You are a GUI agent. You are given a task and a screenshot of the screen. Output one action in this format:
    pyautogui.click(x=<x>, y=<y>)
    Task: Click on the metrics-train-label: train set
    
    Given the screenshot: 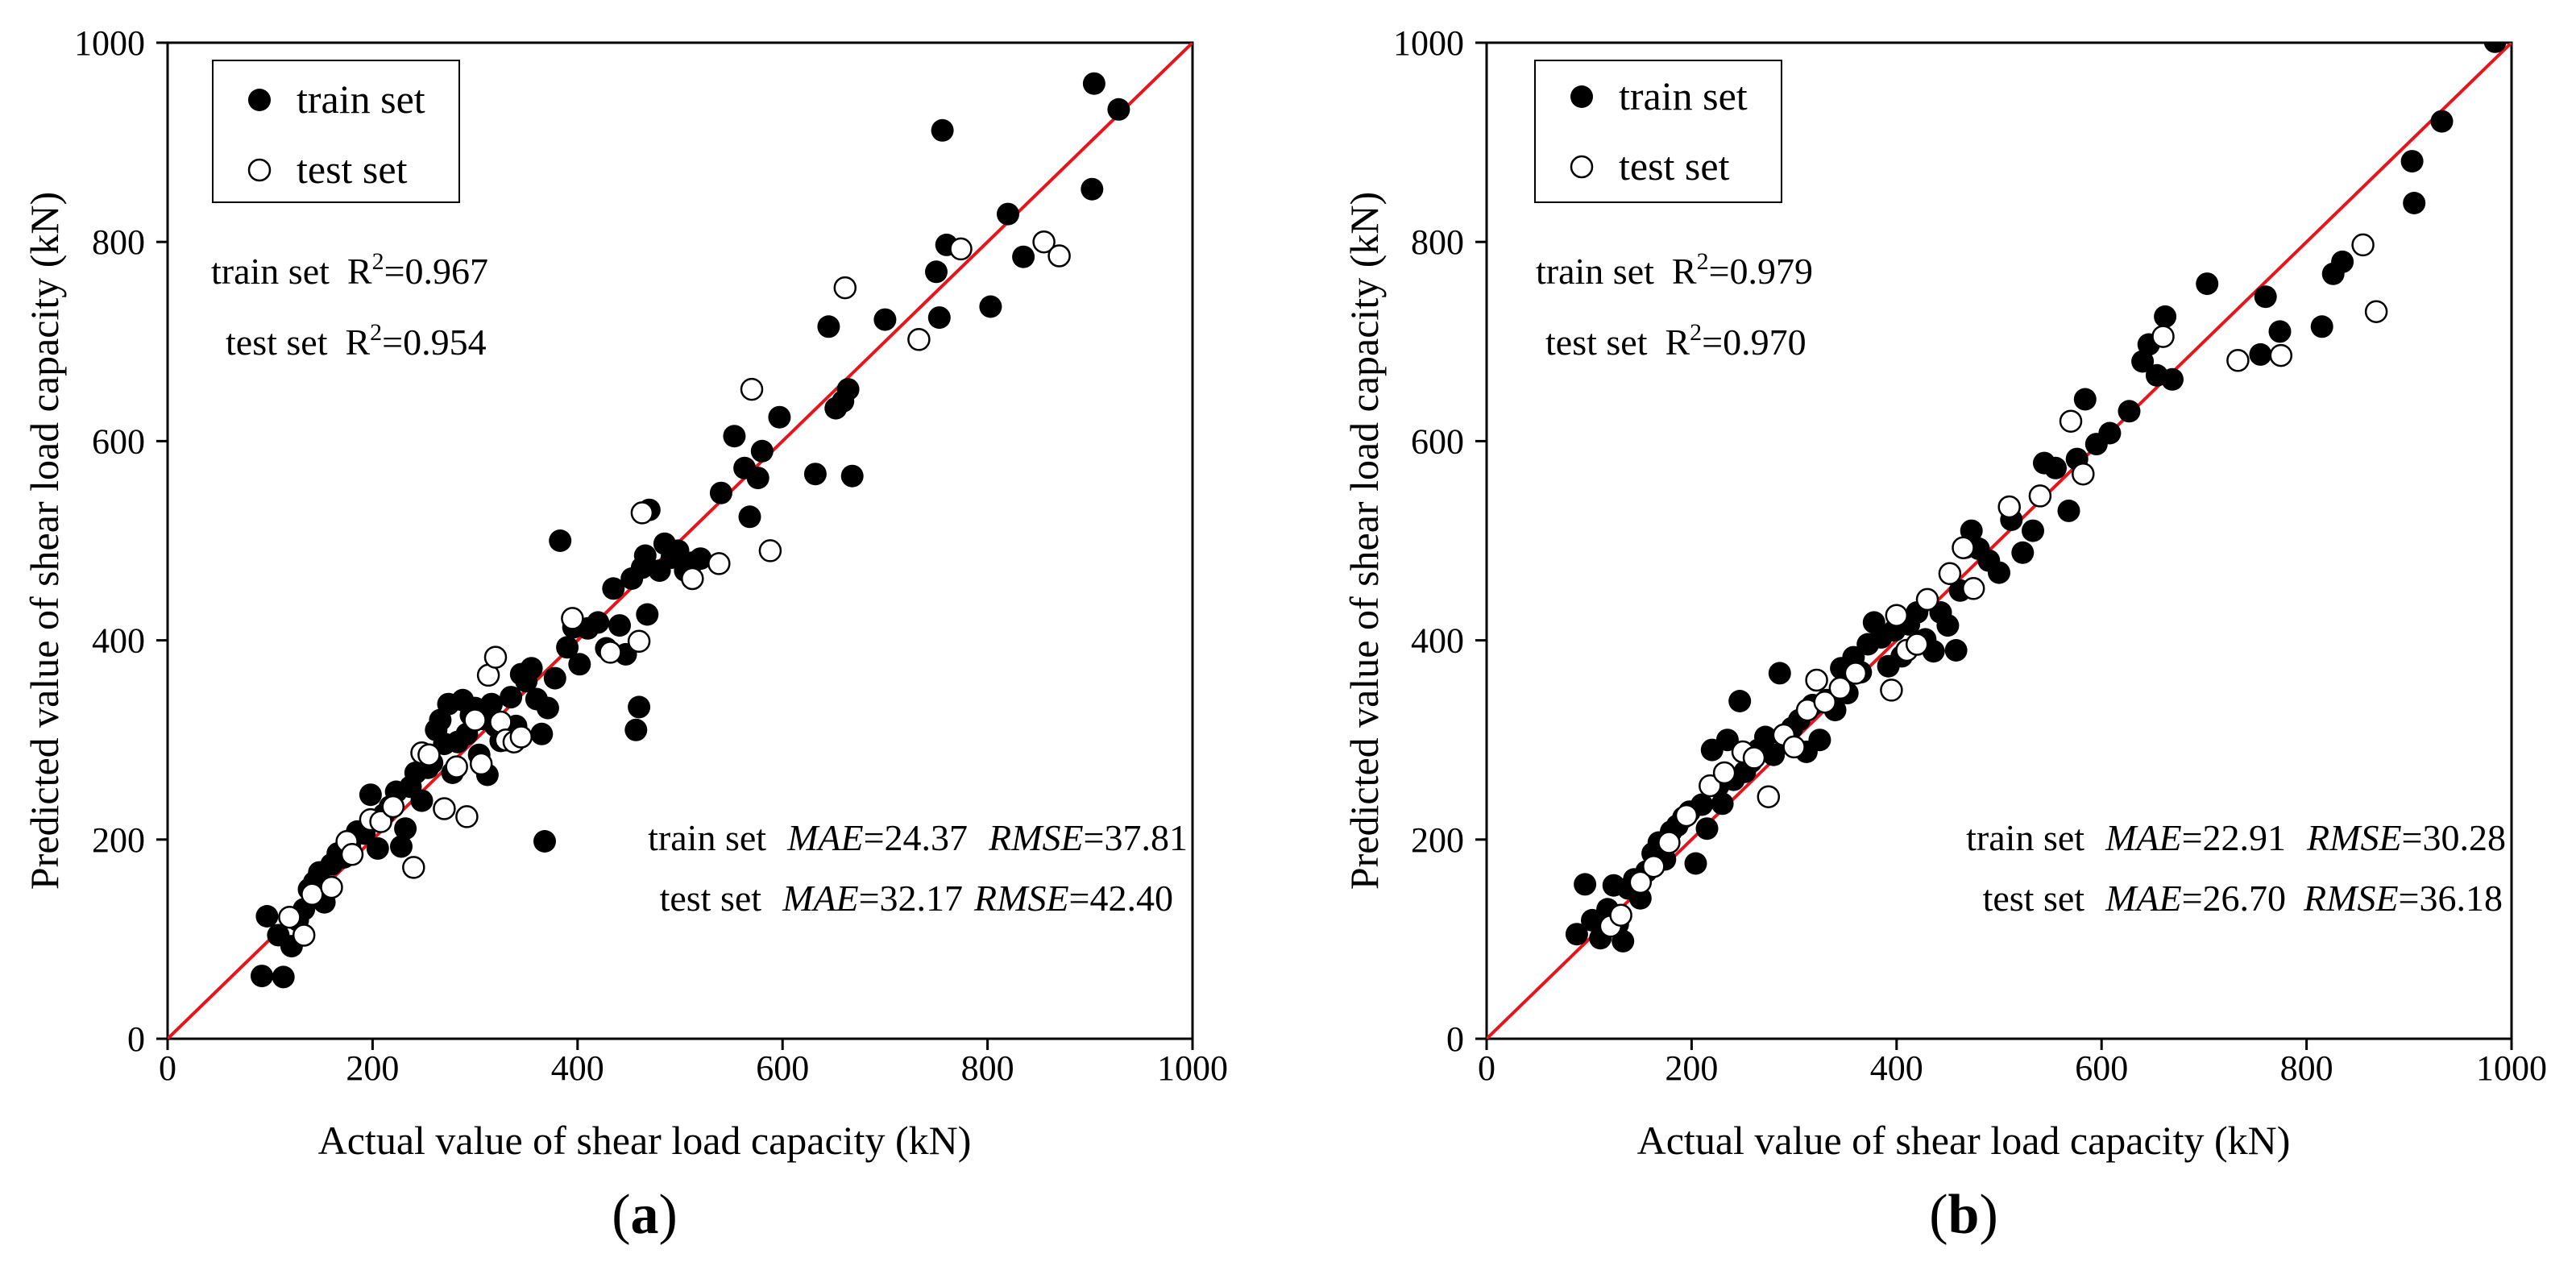 What is the action you would take?
    pyautogui.click(x=707, y=837)
    